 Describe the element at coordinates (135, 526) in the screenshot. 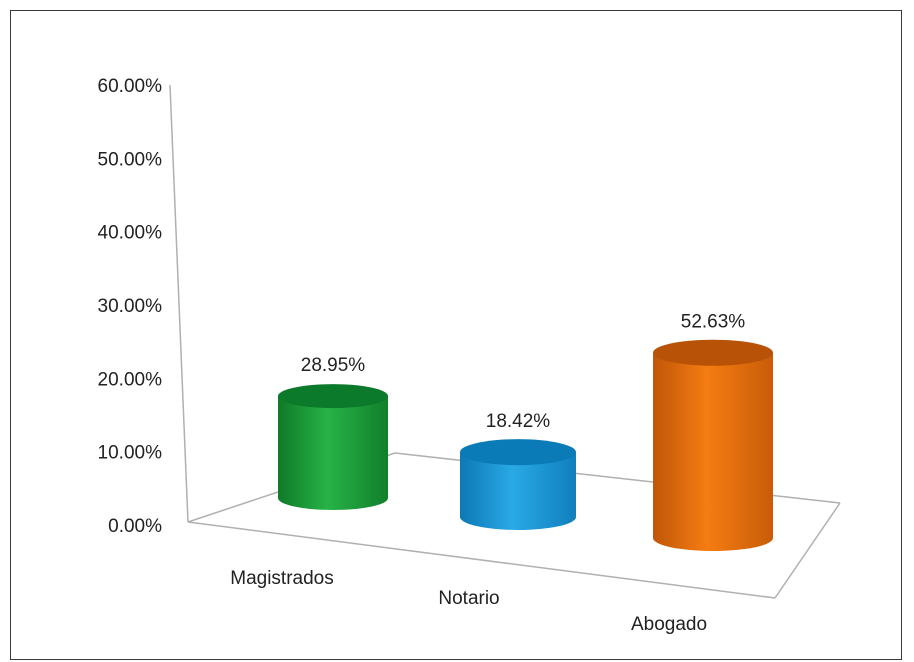

I see `y-tick-label: 0.00%` at that location.